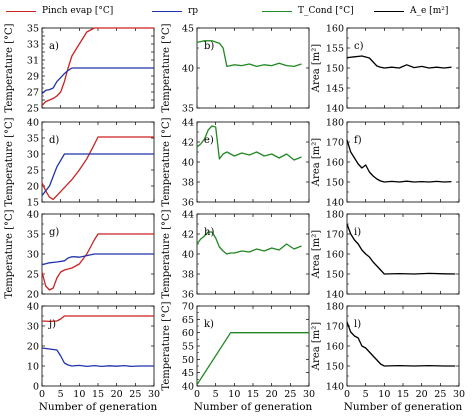 Image resolution: width=474 pixels, height=419 pixels. What do you see at coordinates (335, 123) in the screenshot?
I see `y-tick-label-f: 180` at bounding box center [335, 123].